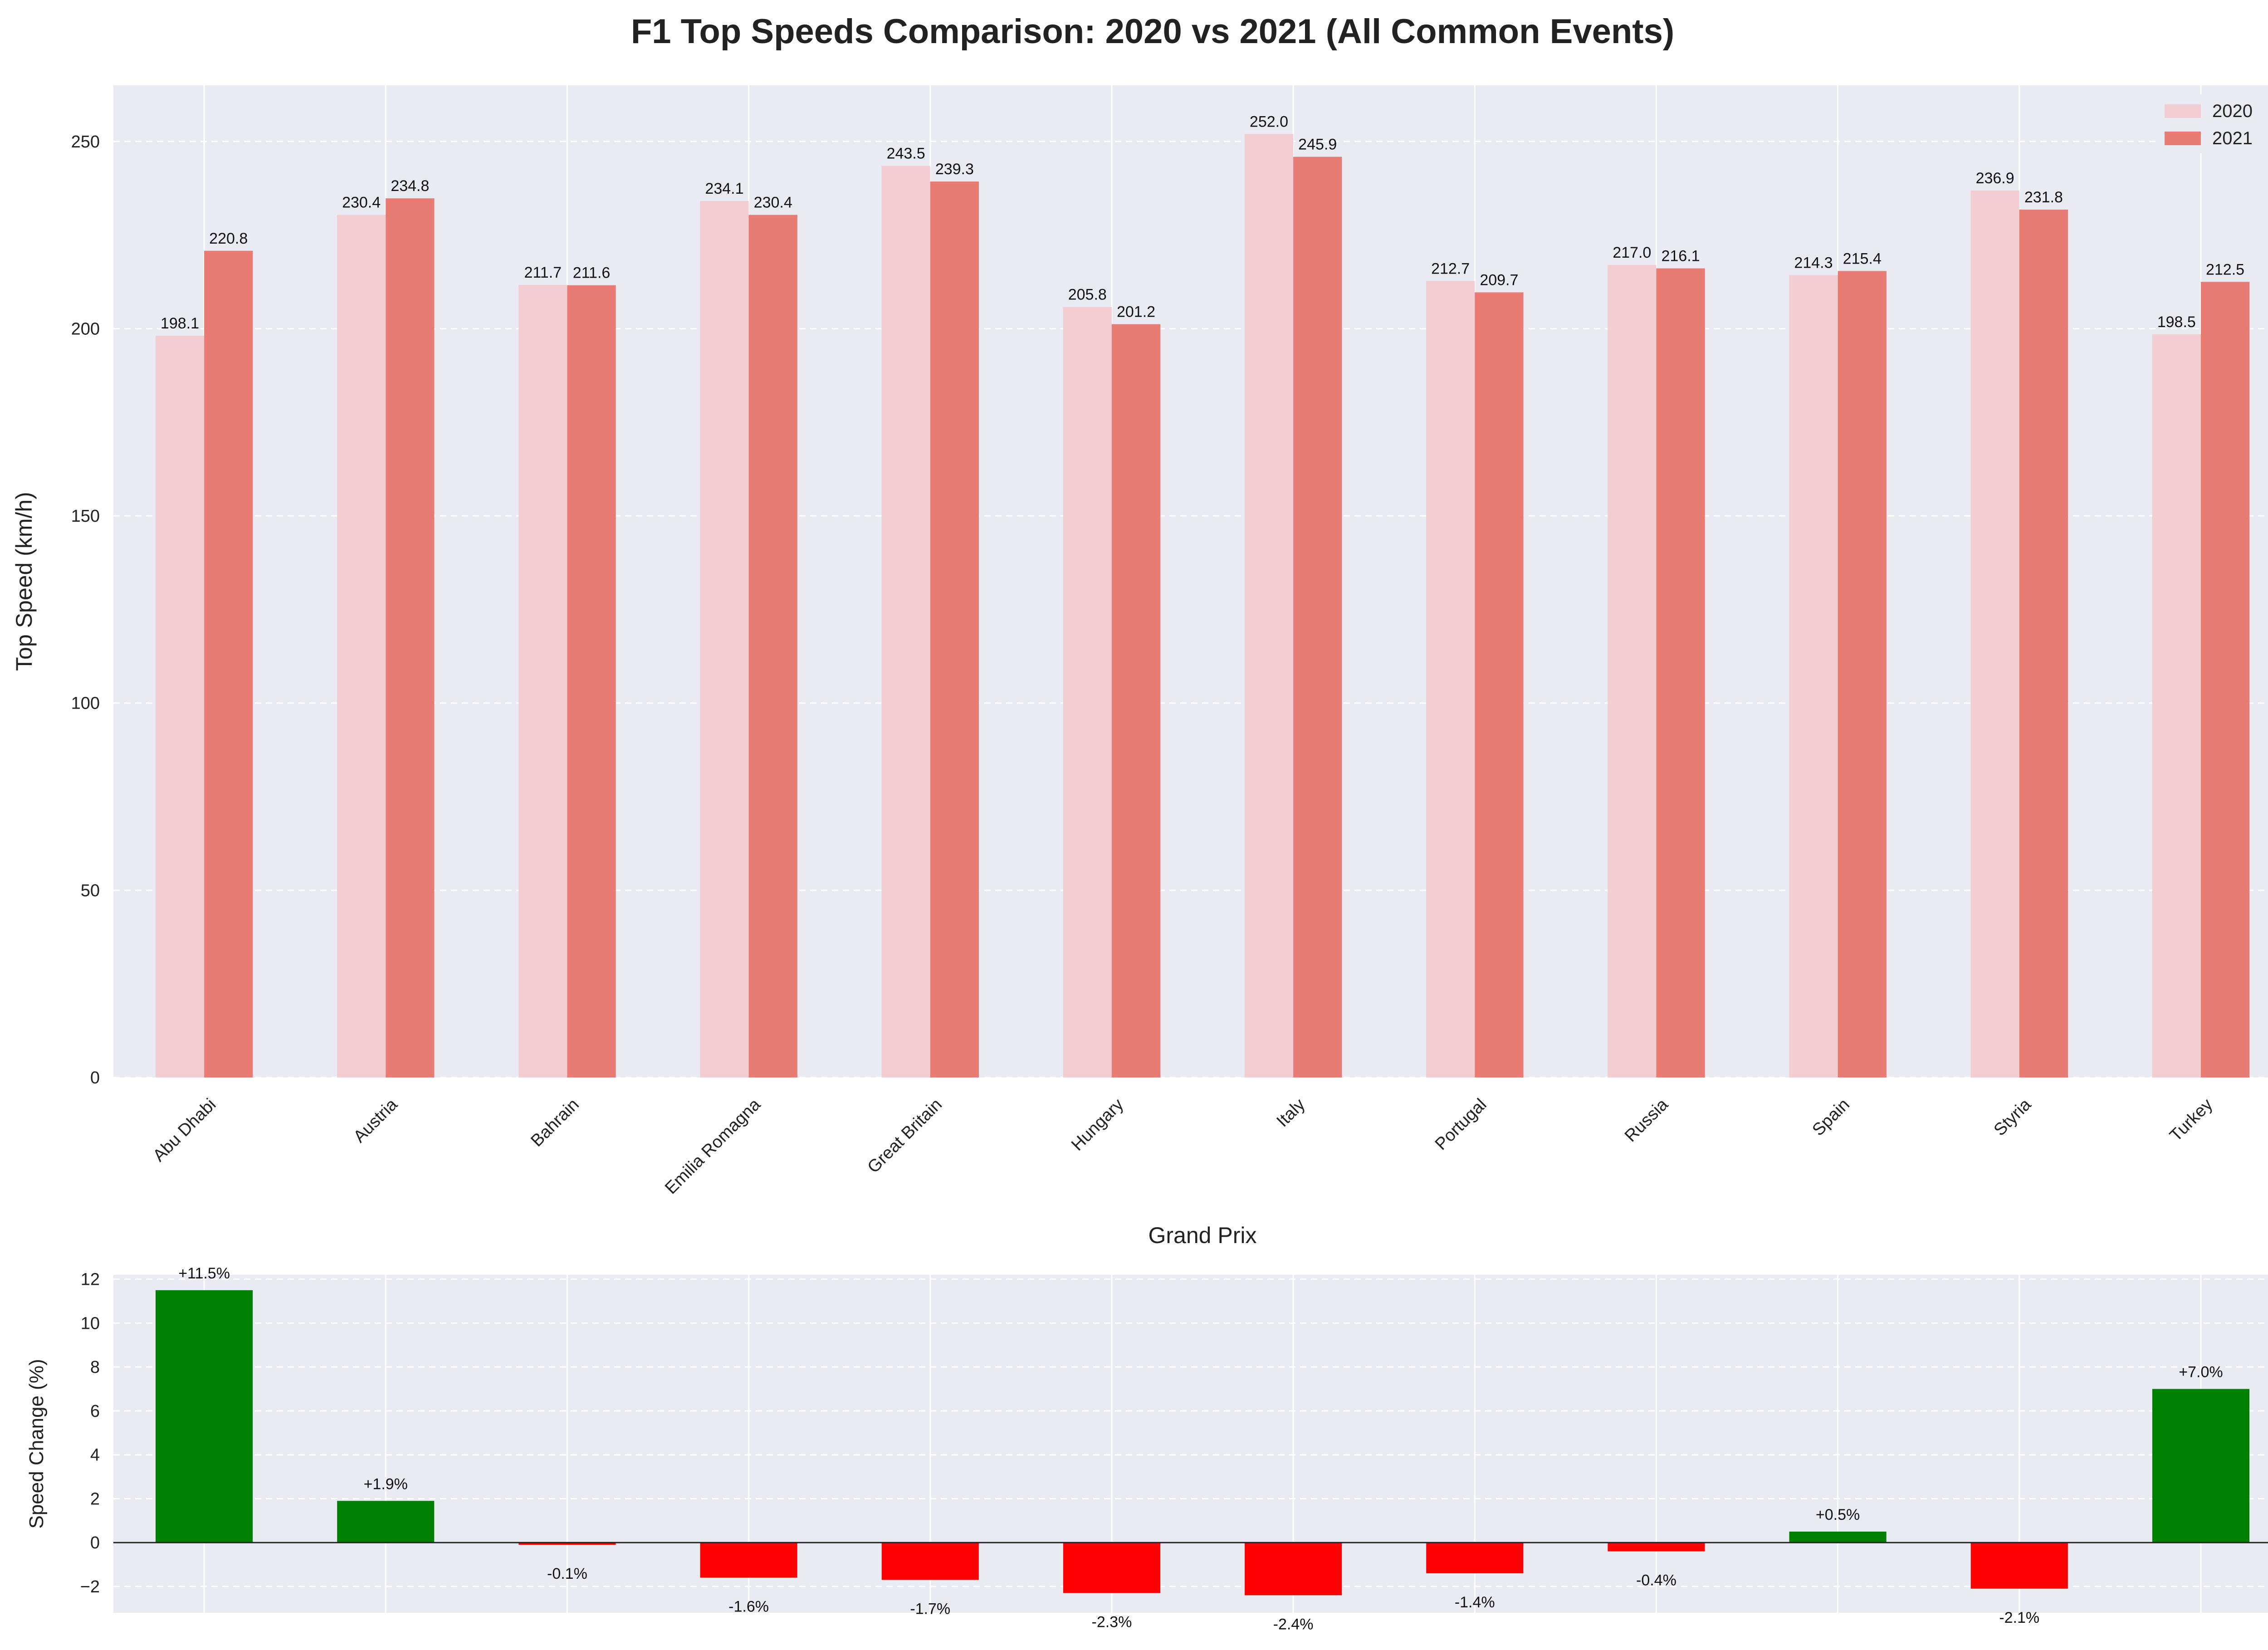 The image size is (2268, 1650). Describe the element at coordinates (2019, 1617) in the screenshot. I see `change-label-styria: -2.1%` at that location.